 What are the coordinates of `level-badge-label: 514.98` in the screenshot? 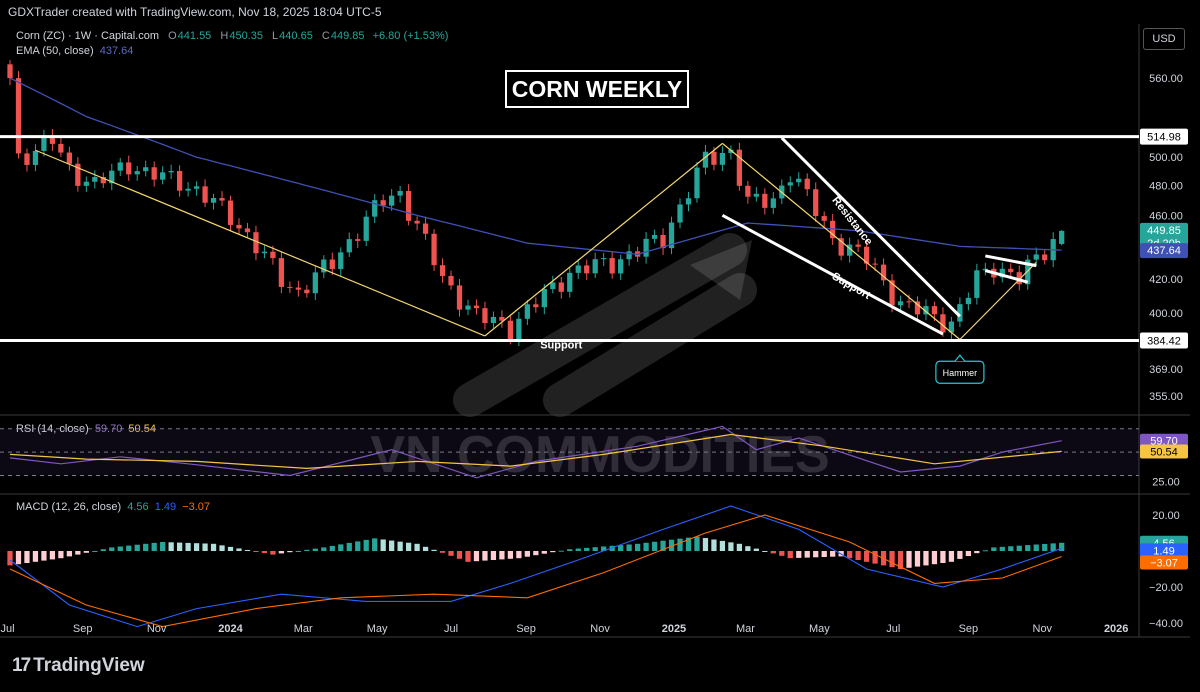 It's located at (1164, 138).